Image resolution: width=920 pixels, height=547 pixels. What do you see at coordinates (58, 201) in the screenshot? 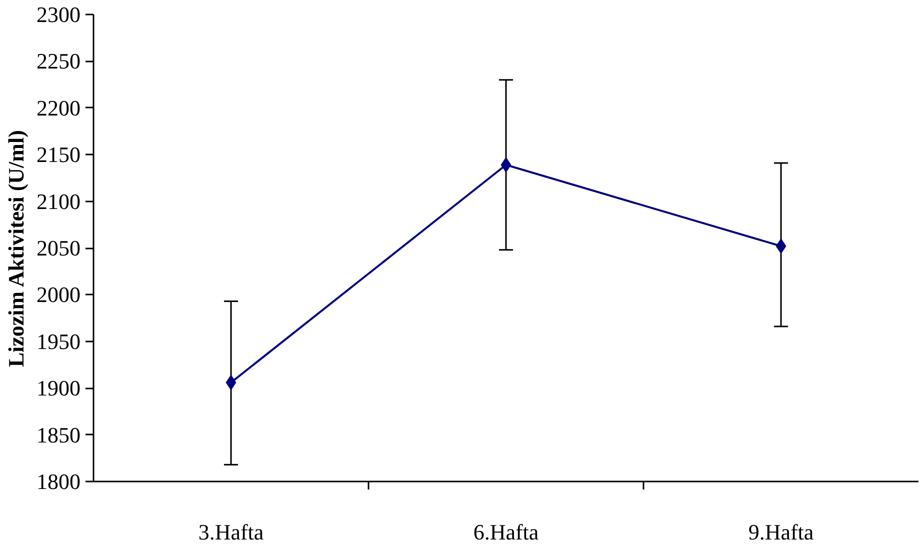
I see `y-tick-label: 2100` at bounding box center [58, 201].